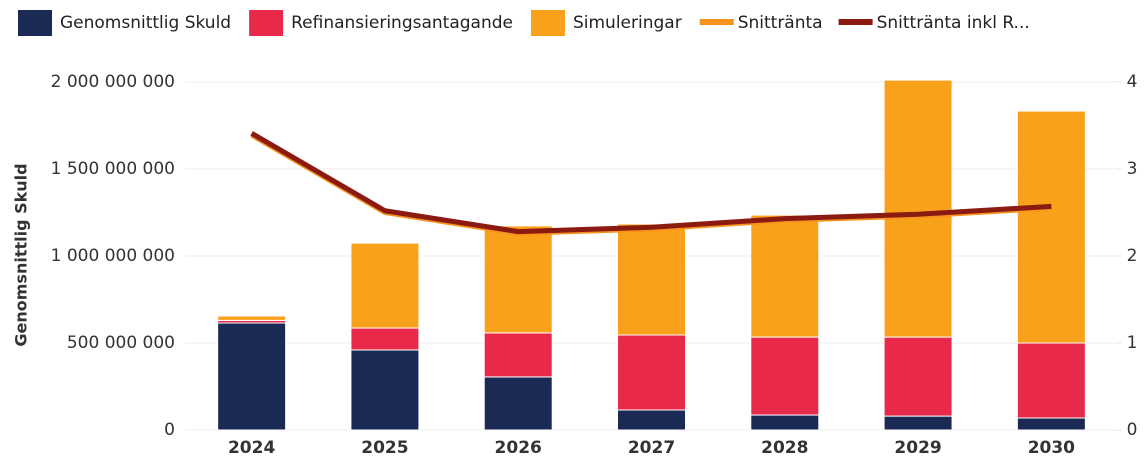  Describe the element at coordinates (1132, 256) in the screenshot. I see `y2-tick-label: 2` at that location.